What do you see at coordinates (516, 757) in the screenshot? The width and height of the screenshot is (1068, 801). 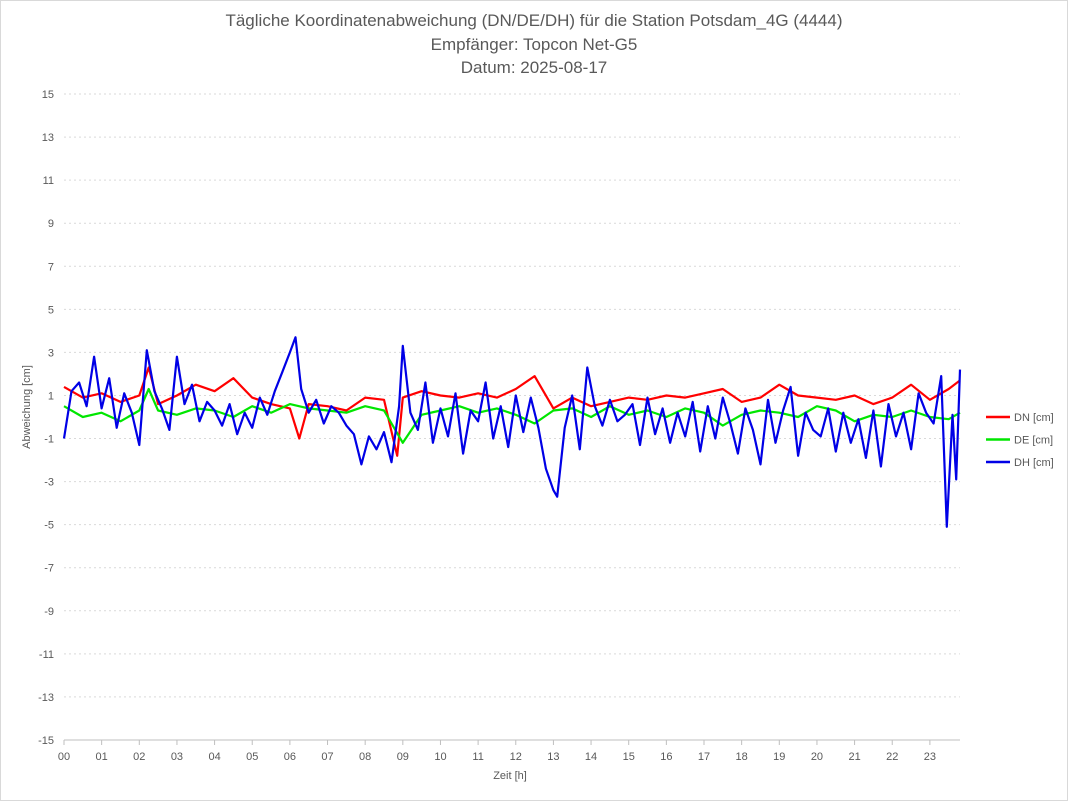 I see `x-tick-label: 12` at bounding box center [516, 757].